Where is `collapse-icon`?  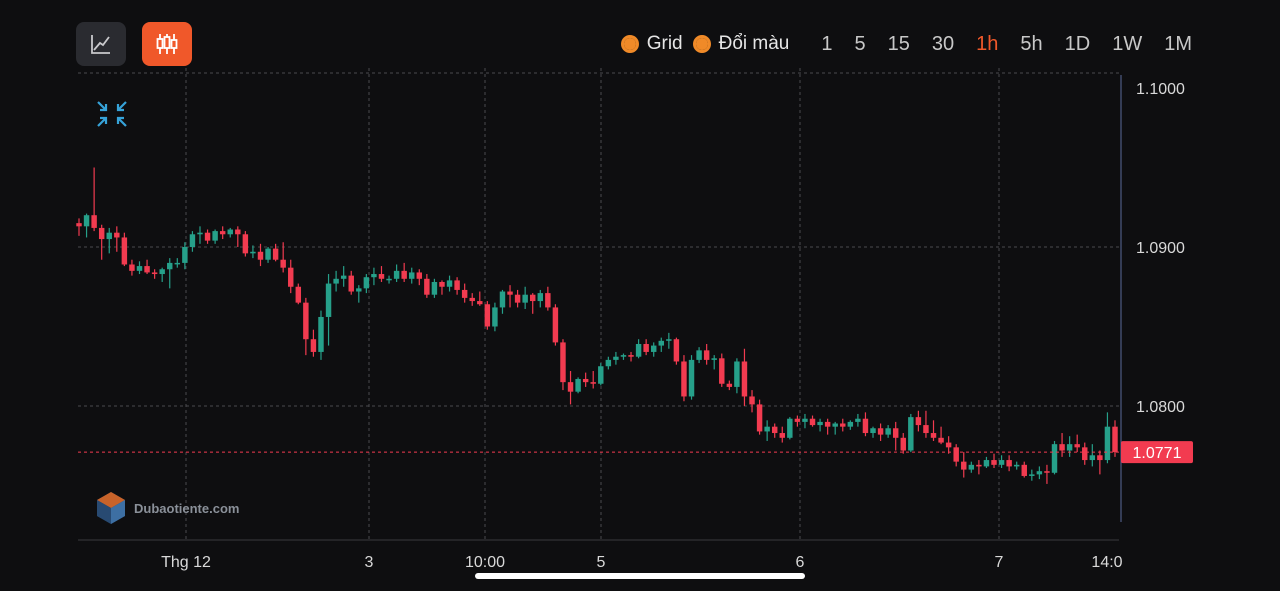 collapse-icon is located at coordinates (112, 114).